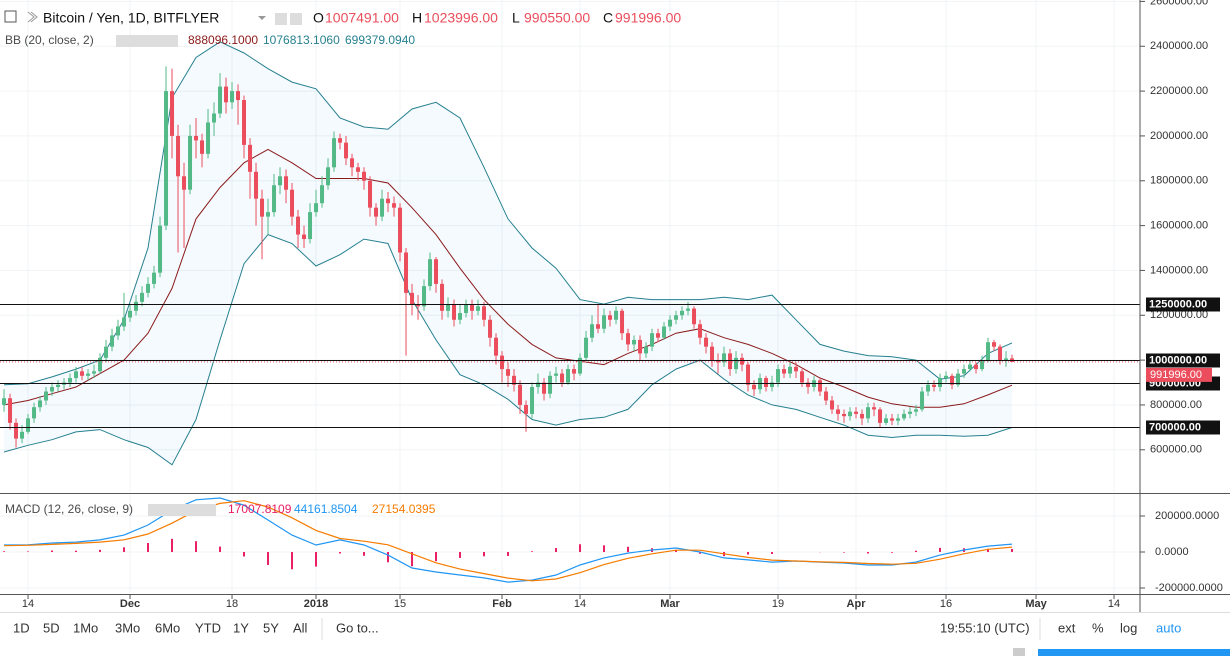  I want to click on y-tick-label: 2200000.00, so click(1179, 91).